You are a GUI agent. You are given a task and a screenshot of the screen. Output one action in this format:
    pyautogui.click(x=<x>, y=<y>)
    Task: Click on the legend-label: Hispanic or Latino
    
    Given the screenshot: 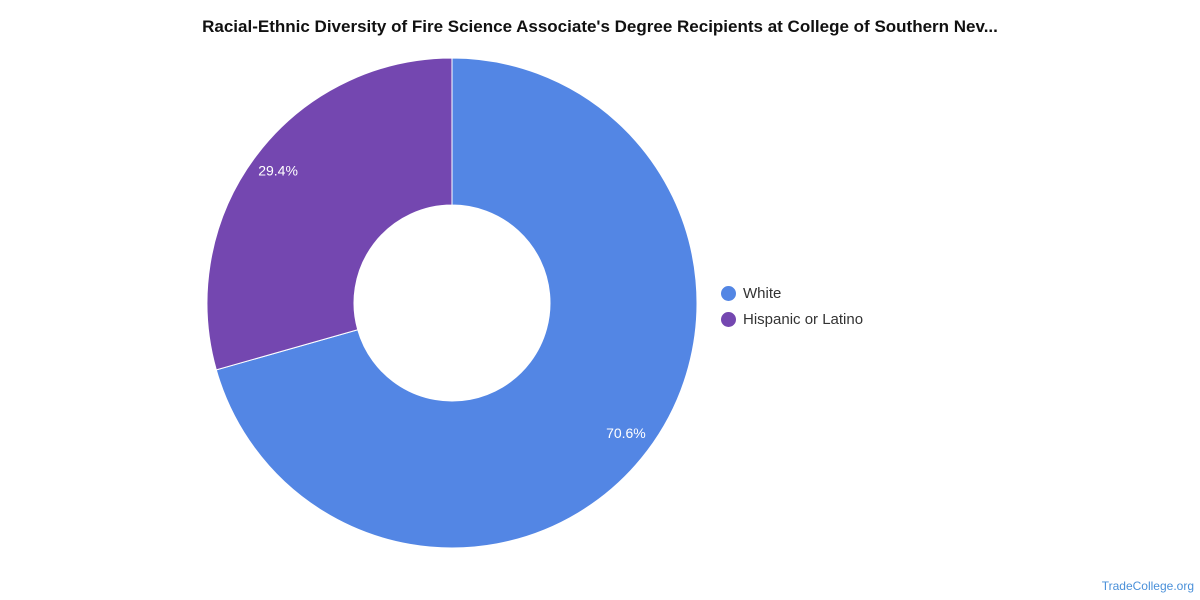 What is the action you would take?
    pyautogui.click(x=803, y=319)
    